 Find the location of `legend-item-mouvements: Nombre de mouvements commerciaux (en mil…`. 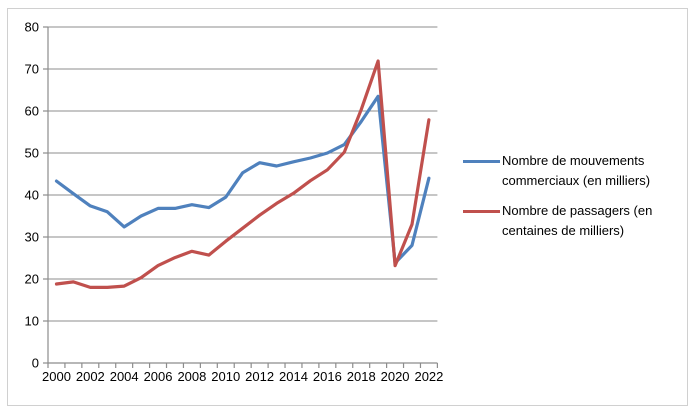

legend-item-mouvements: Nombre de mouvements commerciaux (en mil… is located at coordinates (574, 171).